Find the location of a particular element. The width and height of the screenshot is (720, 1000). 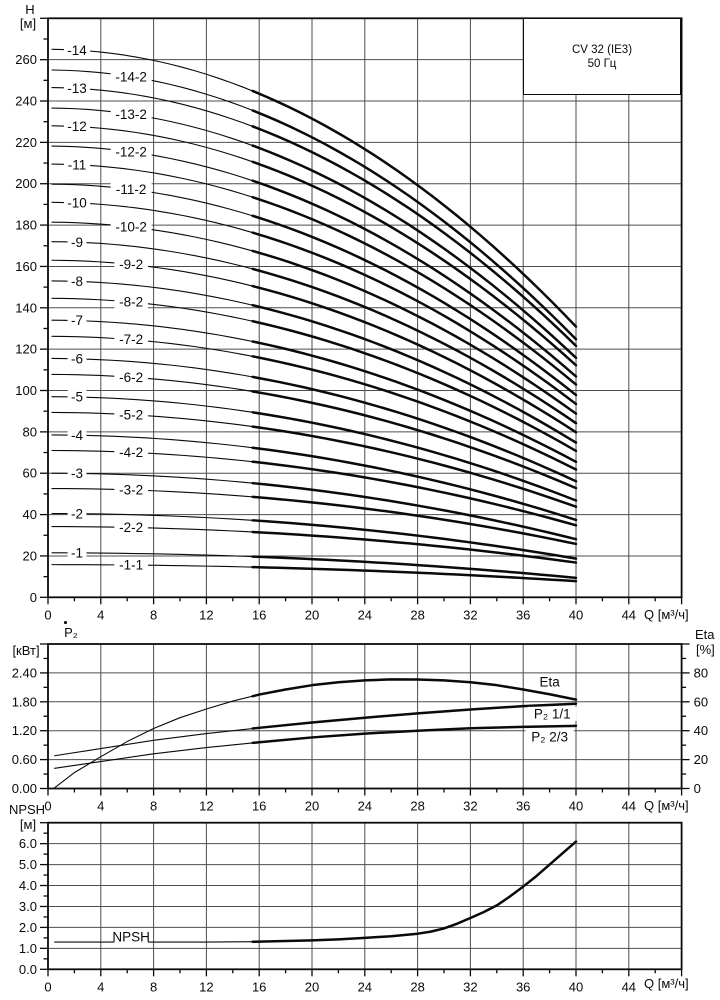

curve-label: -8 is located at coordinates (77, 281).